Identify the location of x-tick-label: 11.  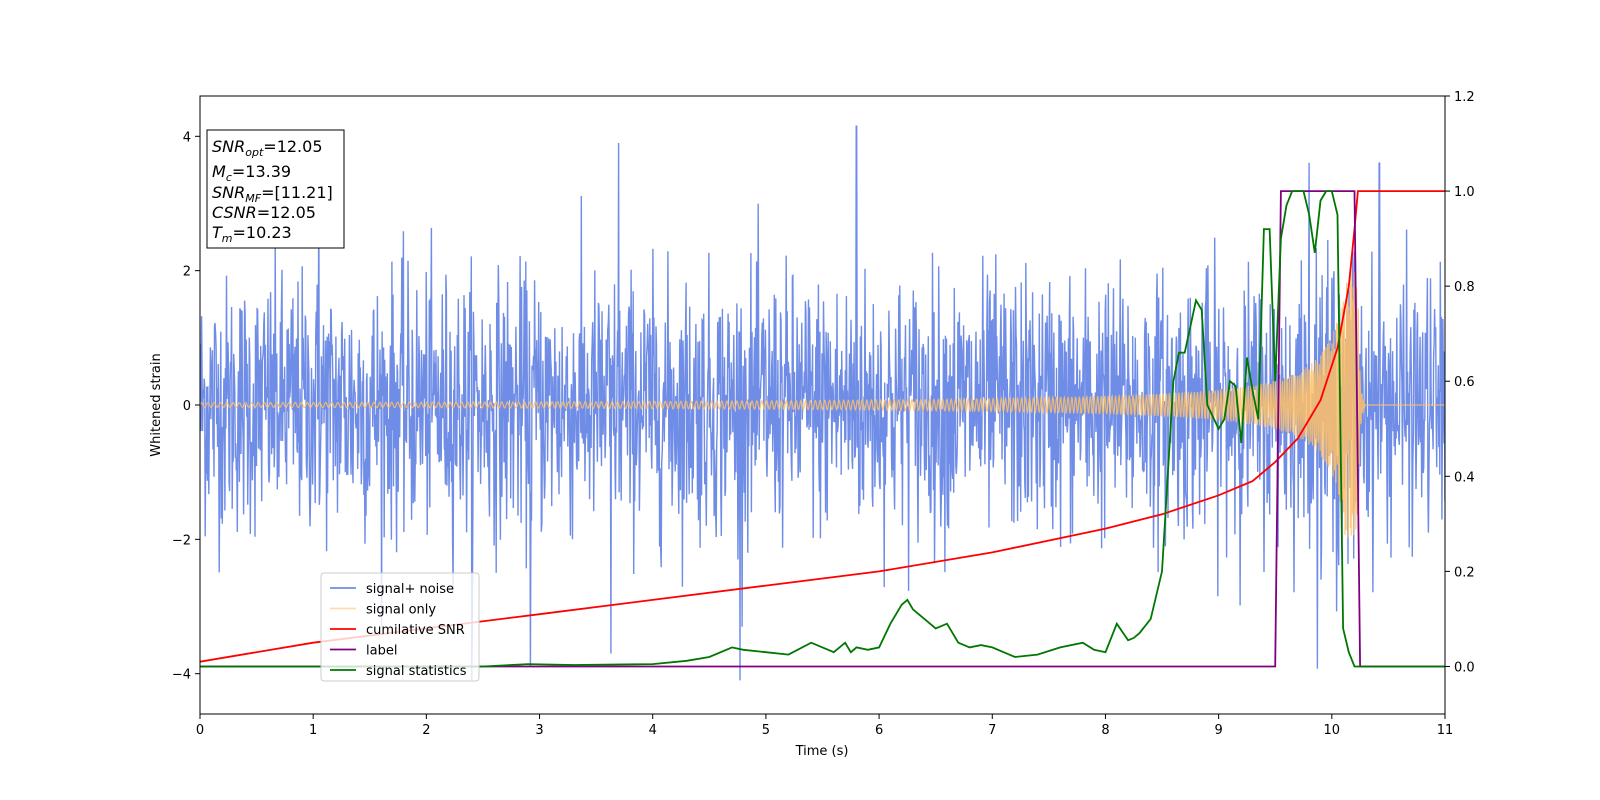
(1445, 730).